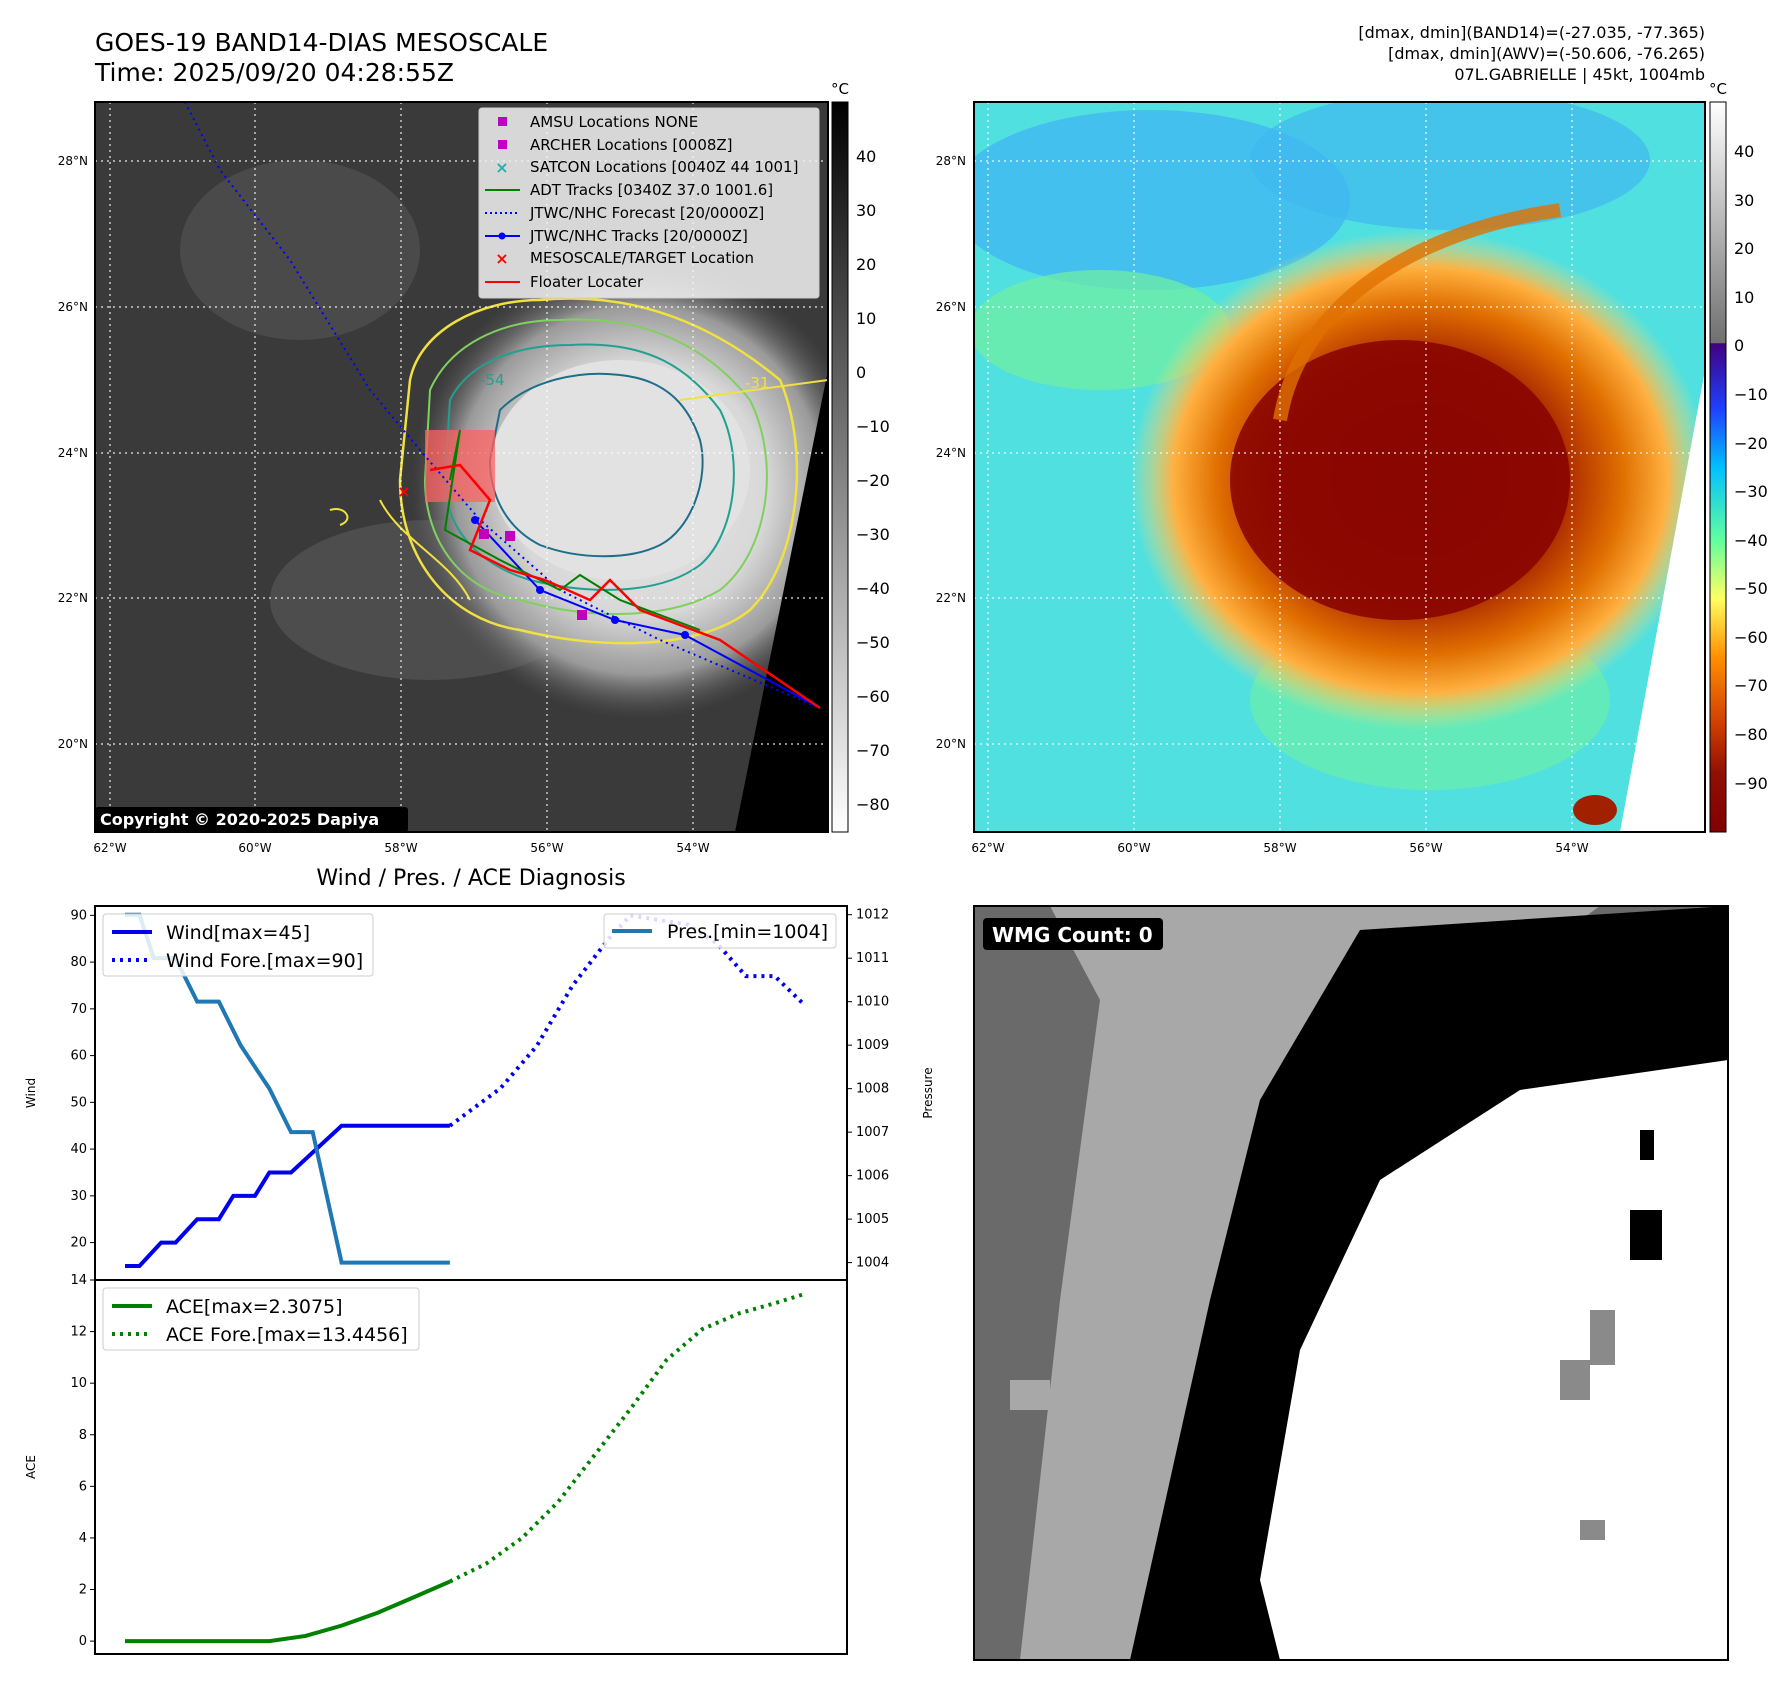 The width and height of the screenshot is (1788, 1690). What do you see at coordinates (866, 210) in the screenshot?
I see `ir-cbar-tick: 30` at bounding box center [866, 210].